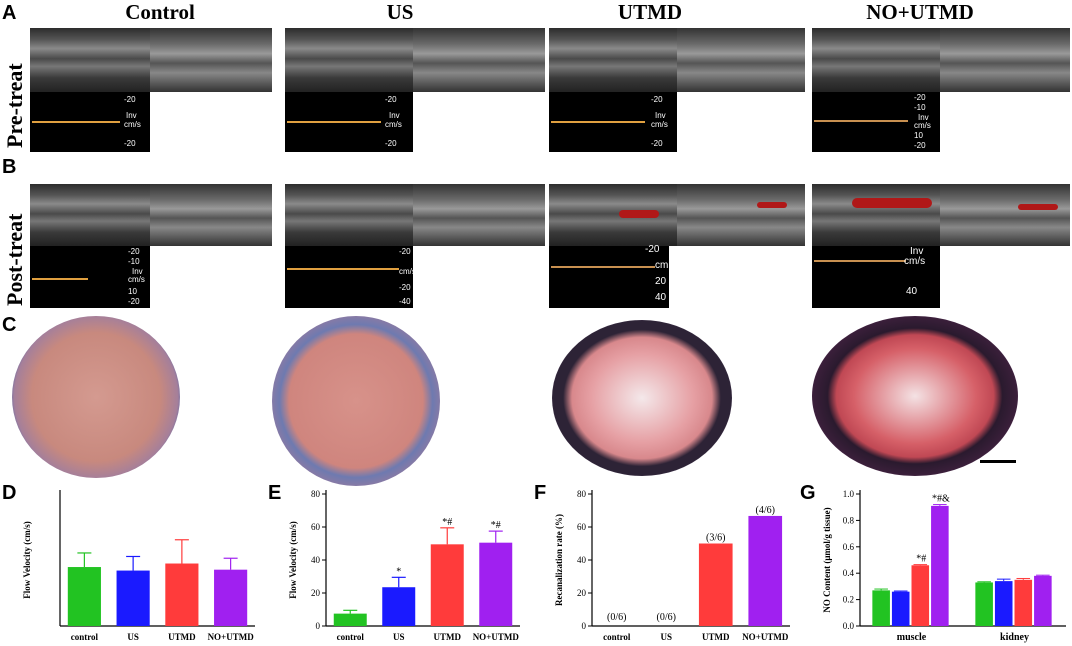  What do you see at coordinates (96, 397) in the screenshot?
I see `histology-image-control` at bounding box center [96, 397].